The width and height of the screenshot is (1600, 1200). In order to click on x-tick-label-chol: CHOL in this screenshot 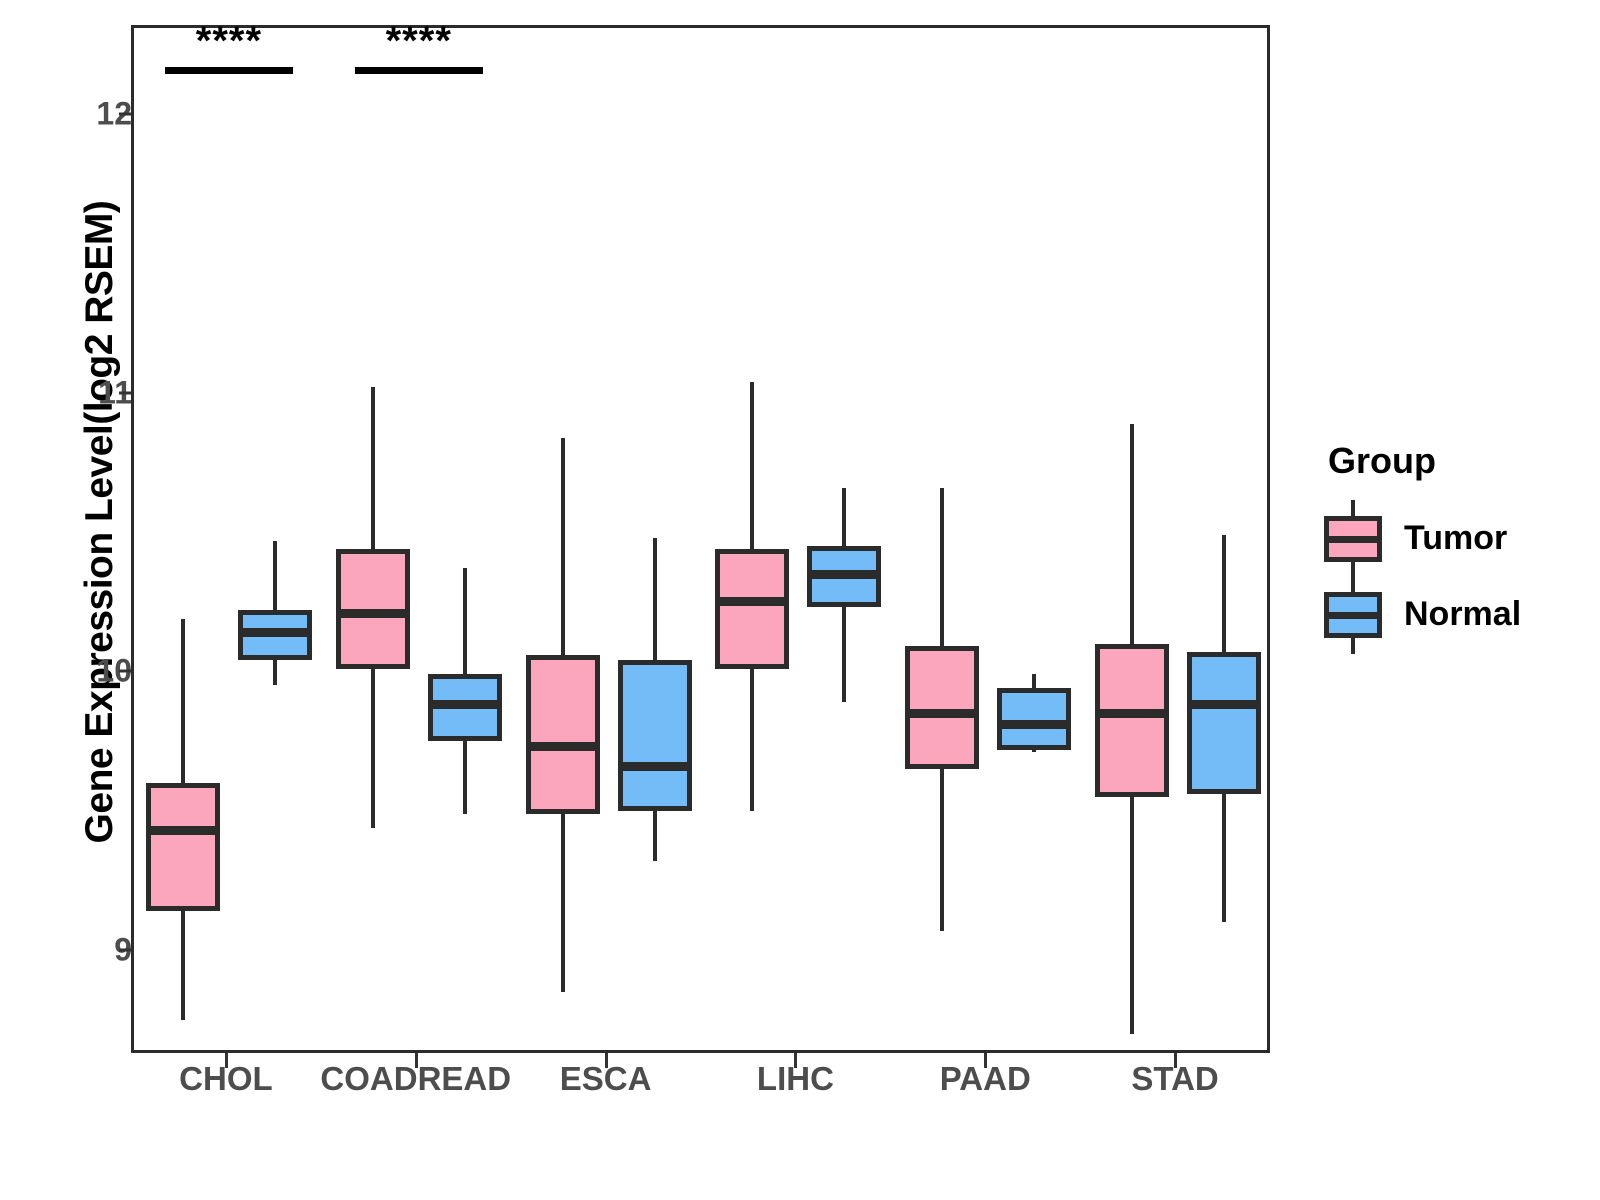, I will do `click(226, 1078)`.